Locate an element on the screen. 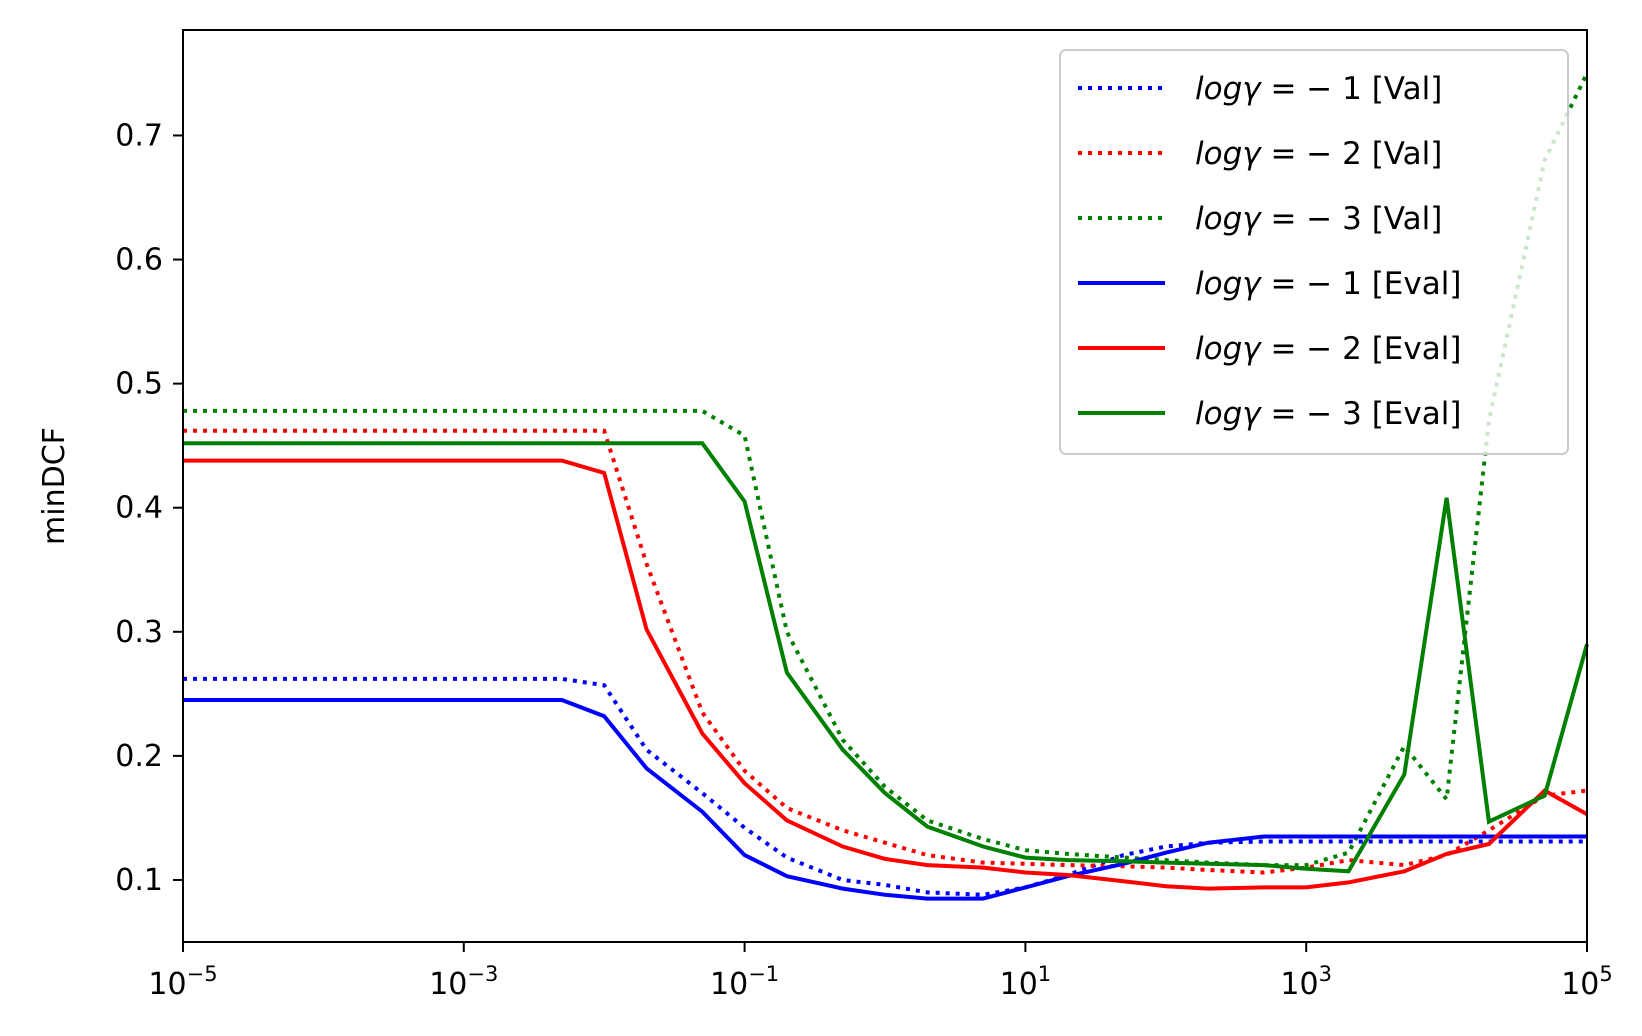 This screenshot has height=1036, width=1642. y-axis-title: minDCF is located at coordinates (54, 486).